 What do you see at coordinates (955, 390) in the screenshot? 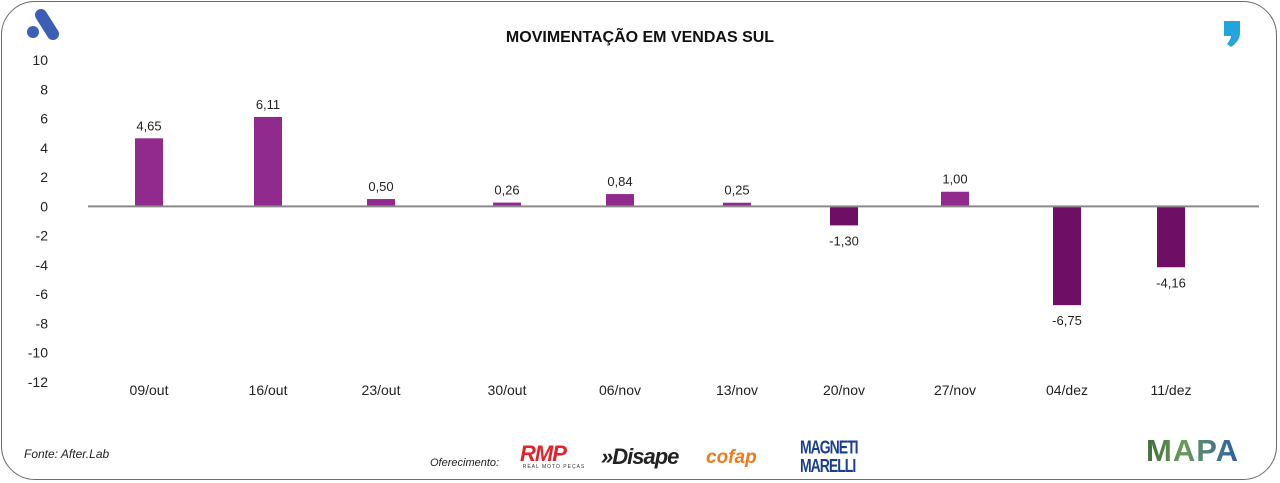
I see `x-tick-label: 27/nov` at bounding box center [955, 390].